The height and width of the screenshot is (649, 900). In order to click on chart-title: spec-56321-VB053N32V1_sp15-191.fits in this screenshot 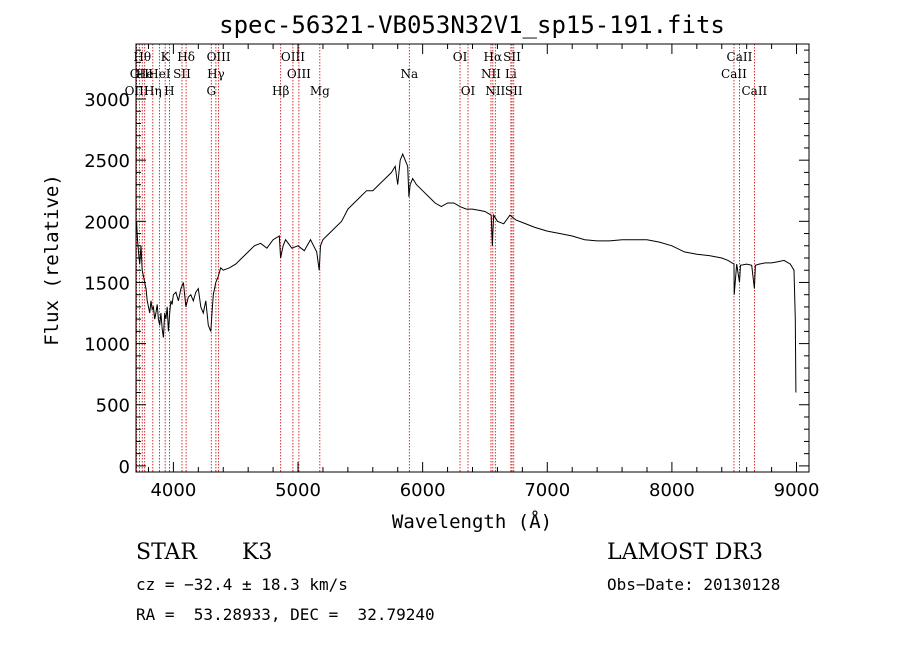, I will do `click(472, 25)`.